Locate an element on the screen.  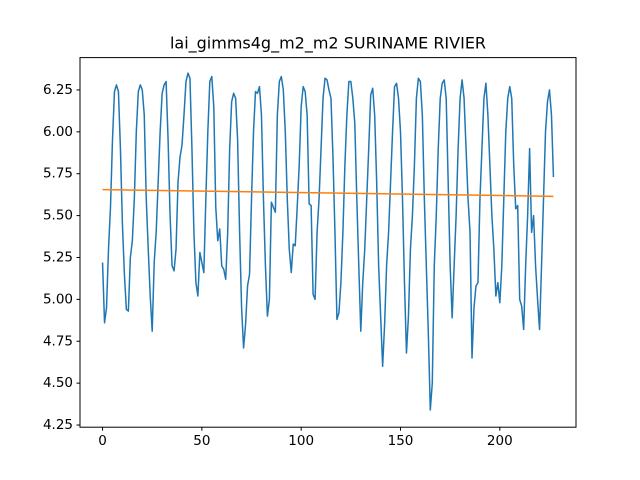
y-tick-label: 4.75 is located at coordinates (58, 341).